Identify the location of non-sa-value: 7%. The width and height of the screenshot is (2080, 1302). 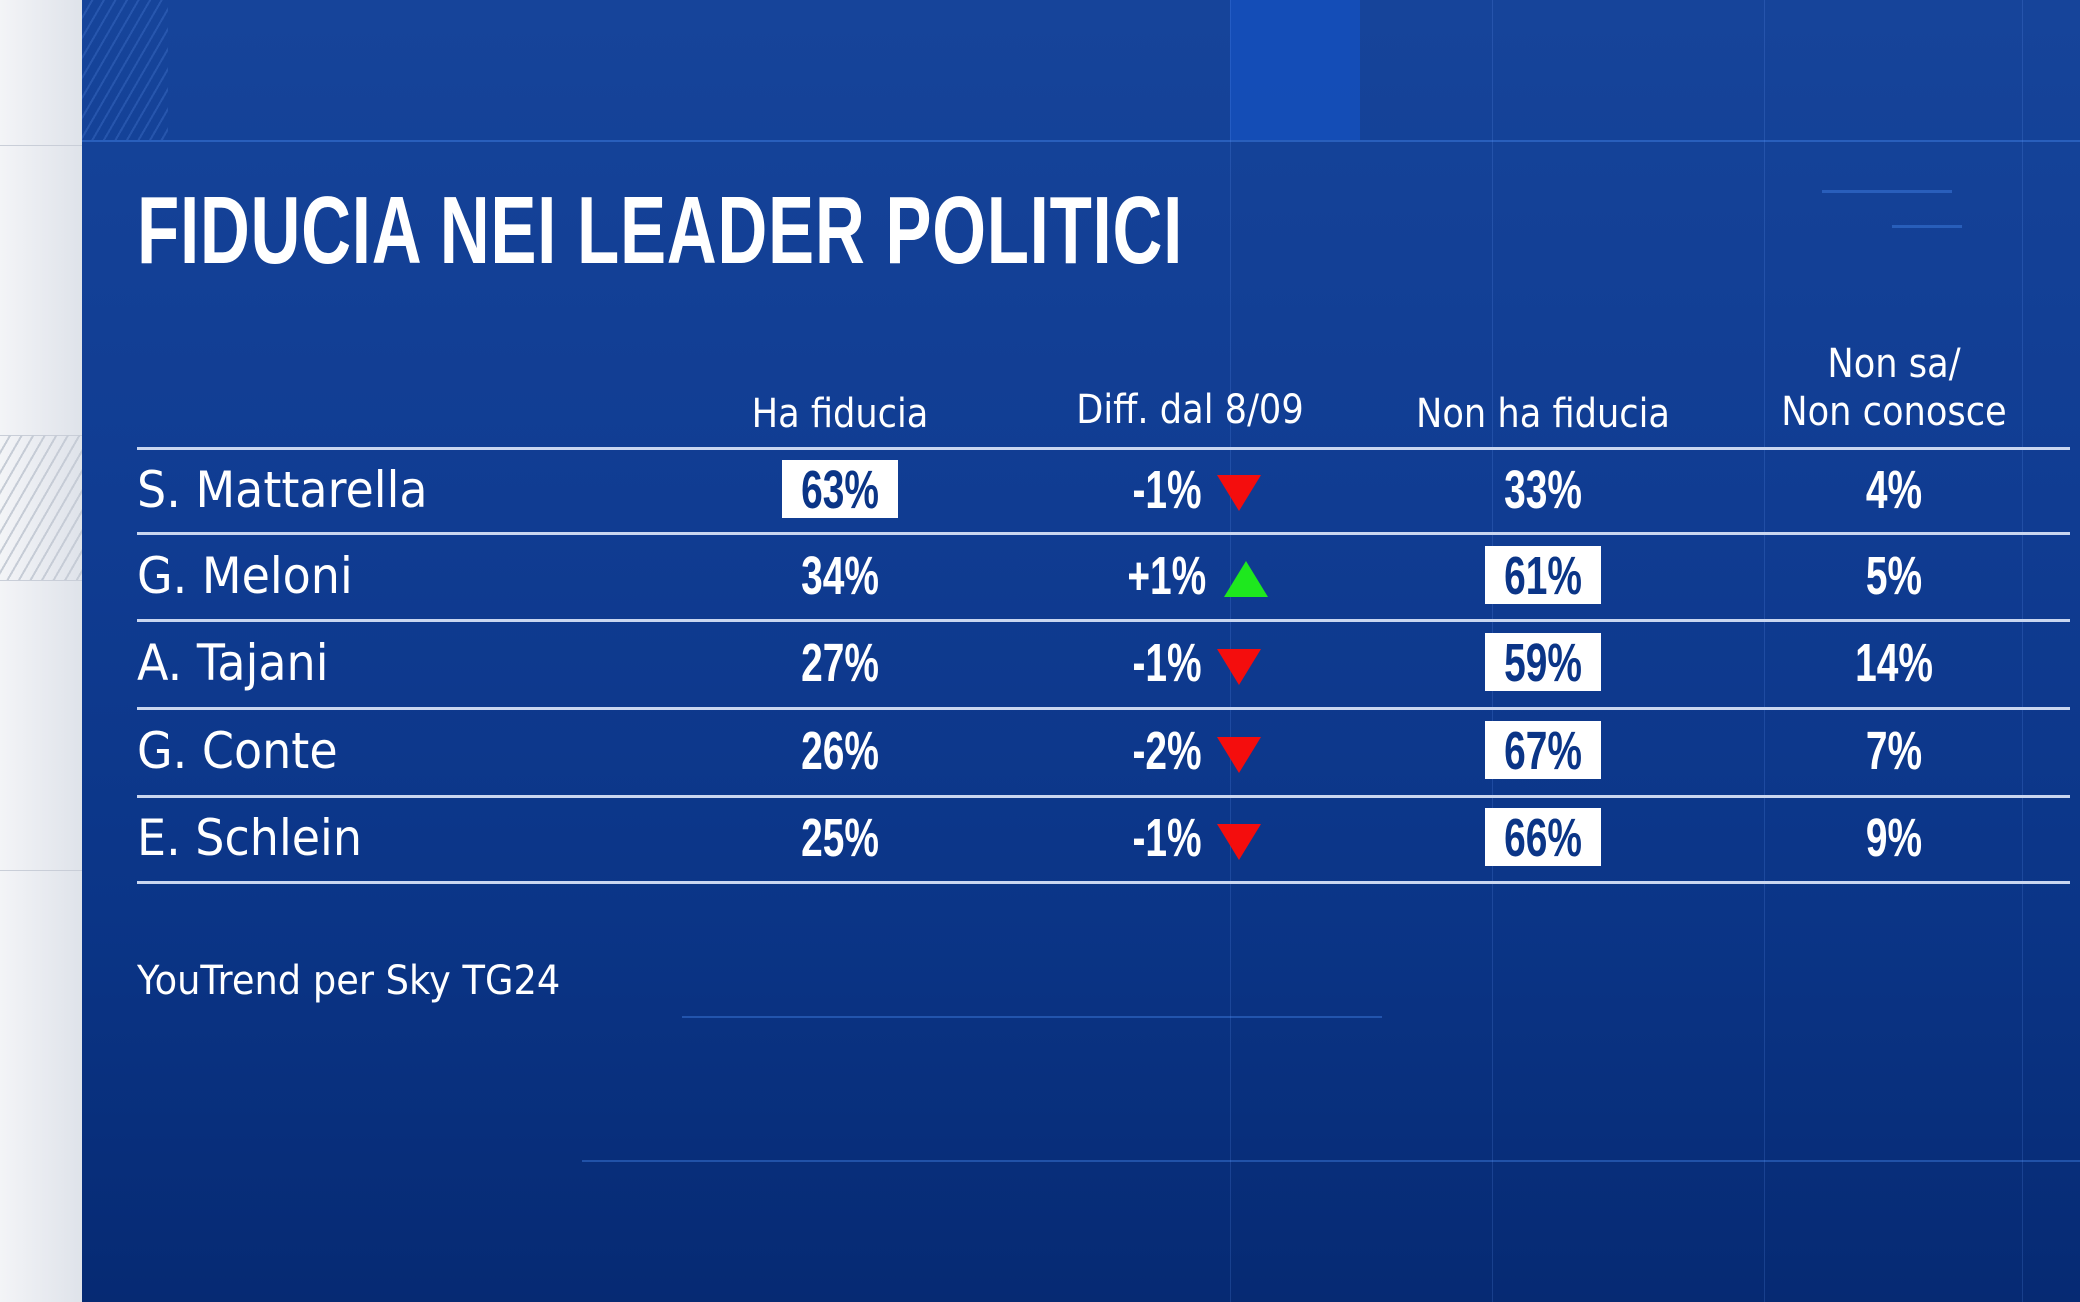
(1894, 751).